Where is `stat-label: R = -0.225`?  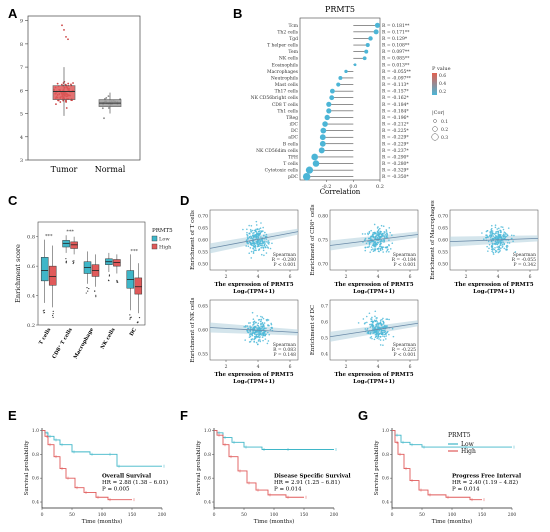 stat-label: R = -0.225 is located at coordinates (404, 350).